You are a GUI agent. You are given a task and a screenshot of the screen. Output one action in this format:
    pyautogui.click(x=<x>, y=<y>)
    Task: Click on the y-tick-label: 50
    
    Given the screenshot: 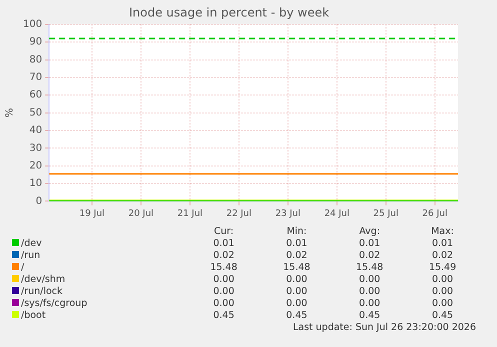 What is the action you would take?
    pyautogui.click(x=35, y=112)
    